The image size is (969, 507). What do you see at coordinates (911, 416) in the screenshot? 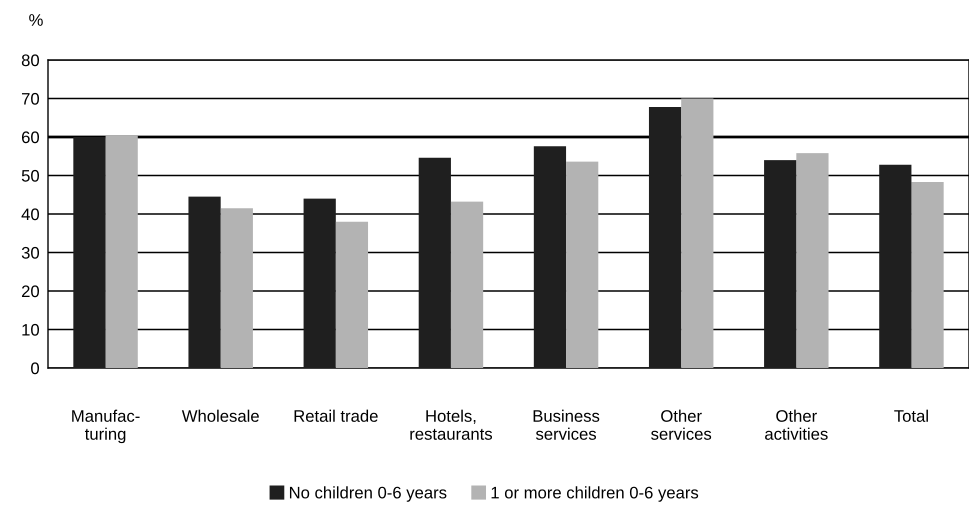
I see `x-tick-label: Total` at bounding box center [911, 416].